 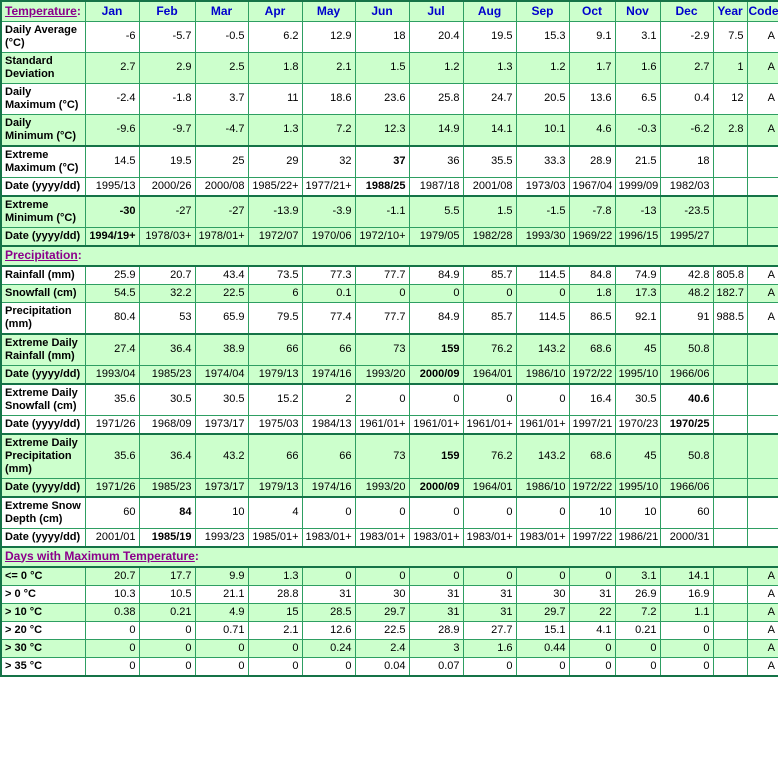 What do you see at coordinates (328, 36) in the screenshot?
I see `cell-may: 12.9` at bounding box center [328, 36].